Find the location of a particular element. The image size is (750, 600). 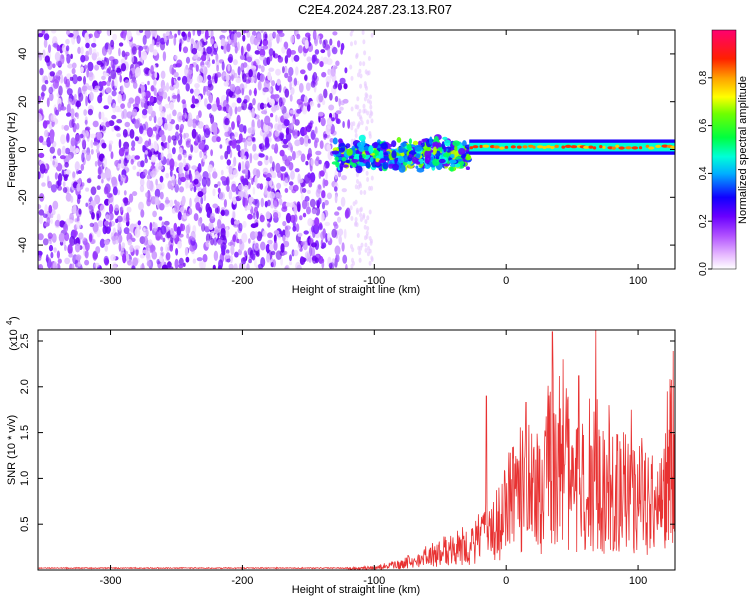

spectrogram-signal-cell is located at coordinates (415, 143).